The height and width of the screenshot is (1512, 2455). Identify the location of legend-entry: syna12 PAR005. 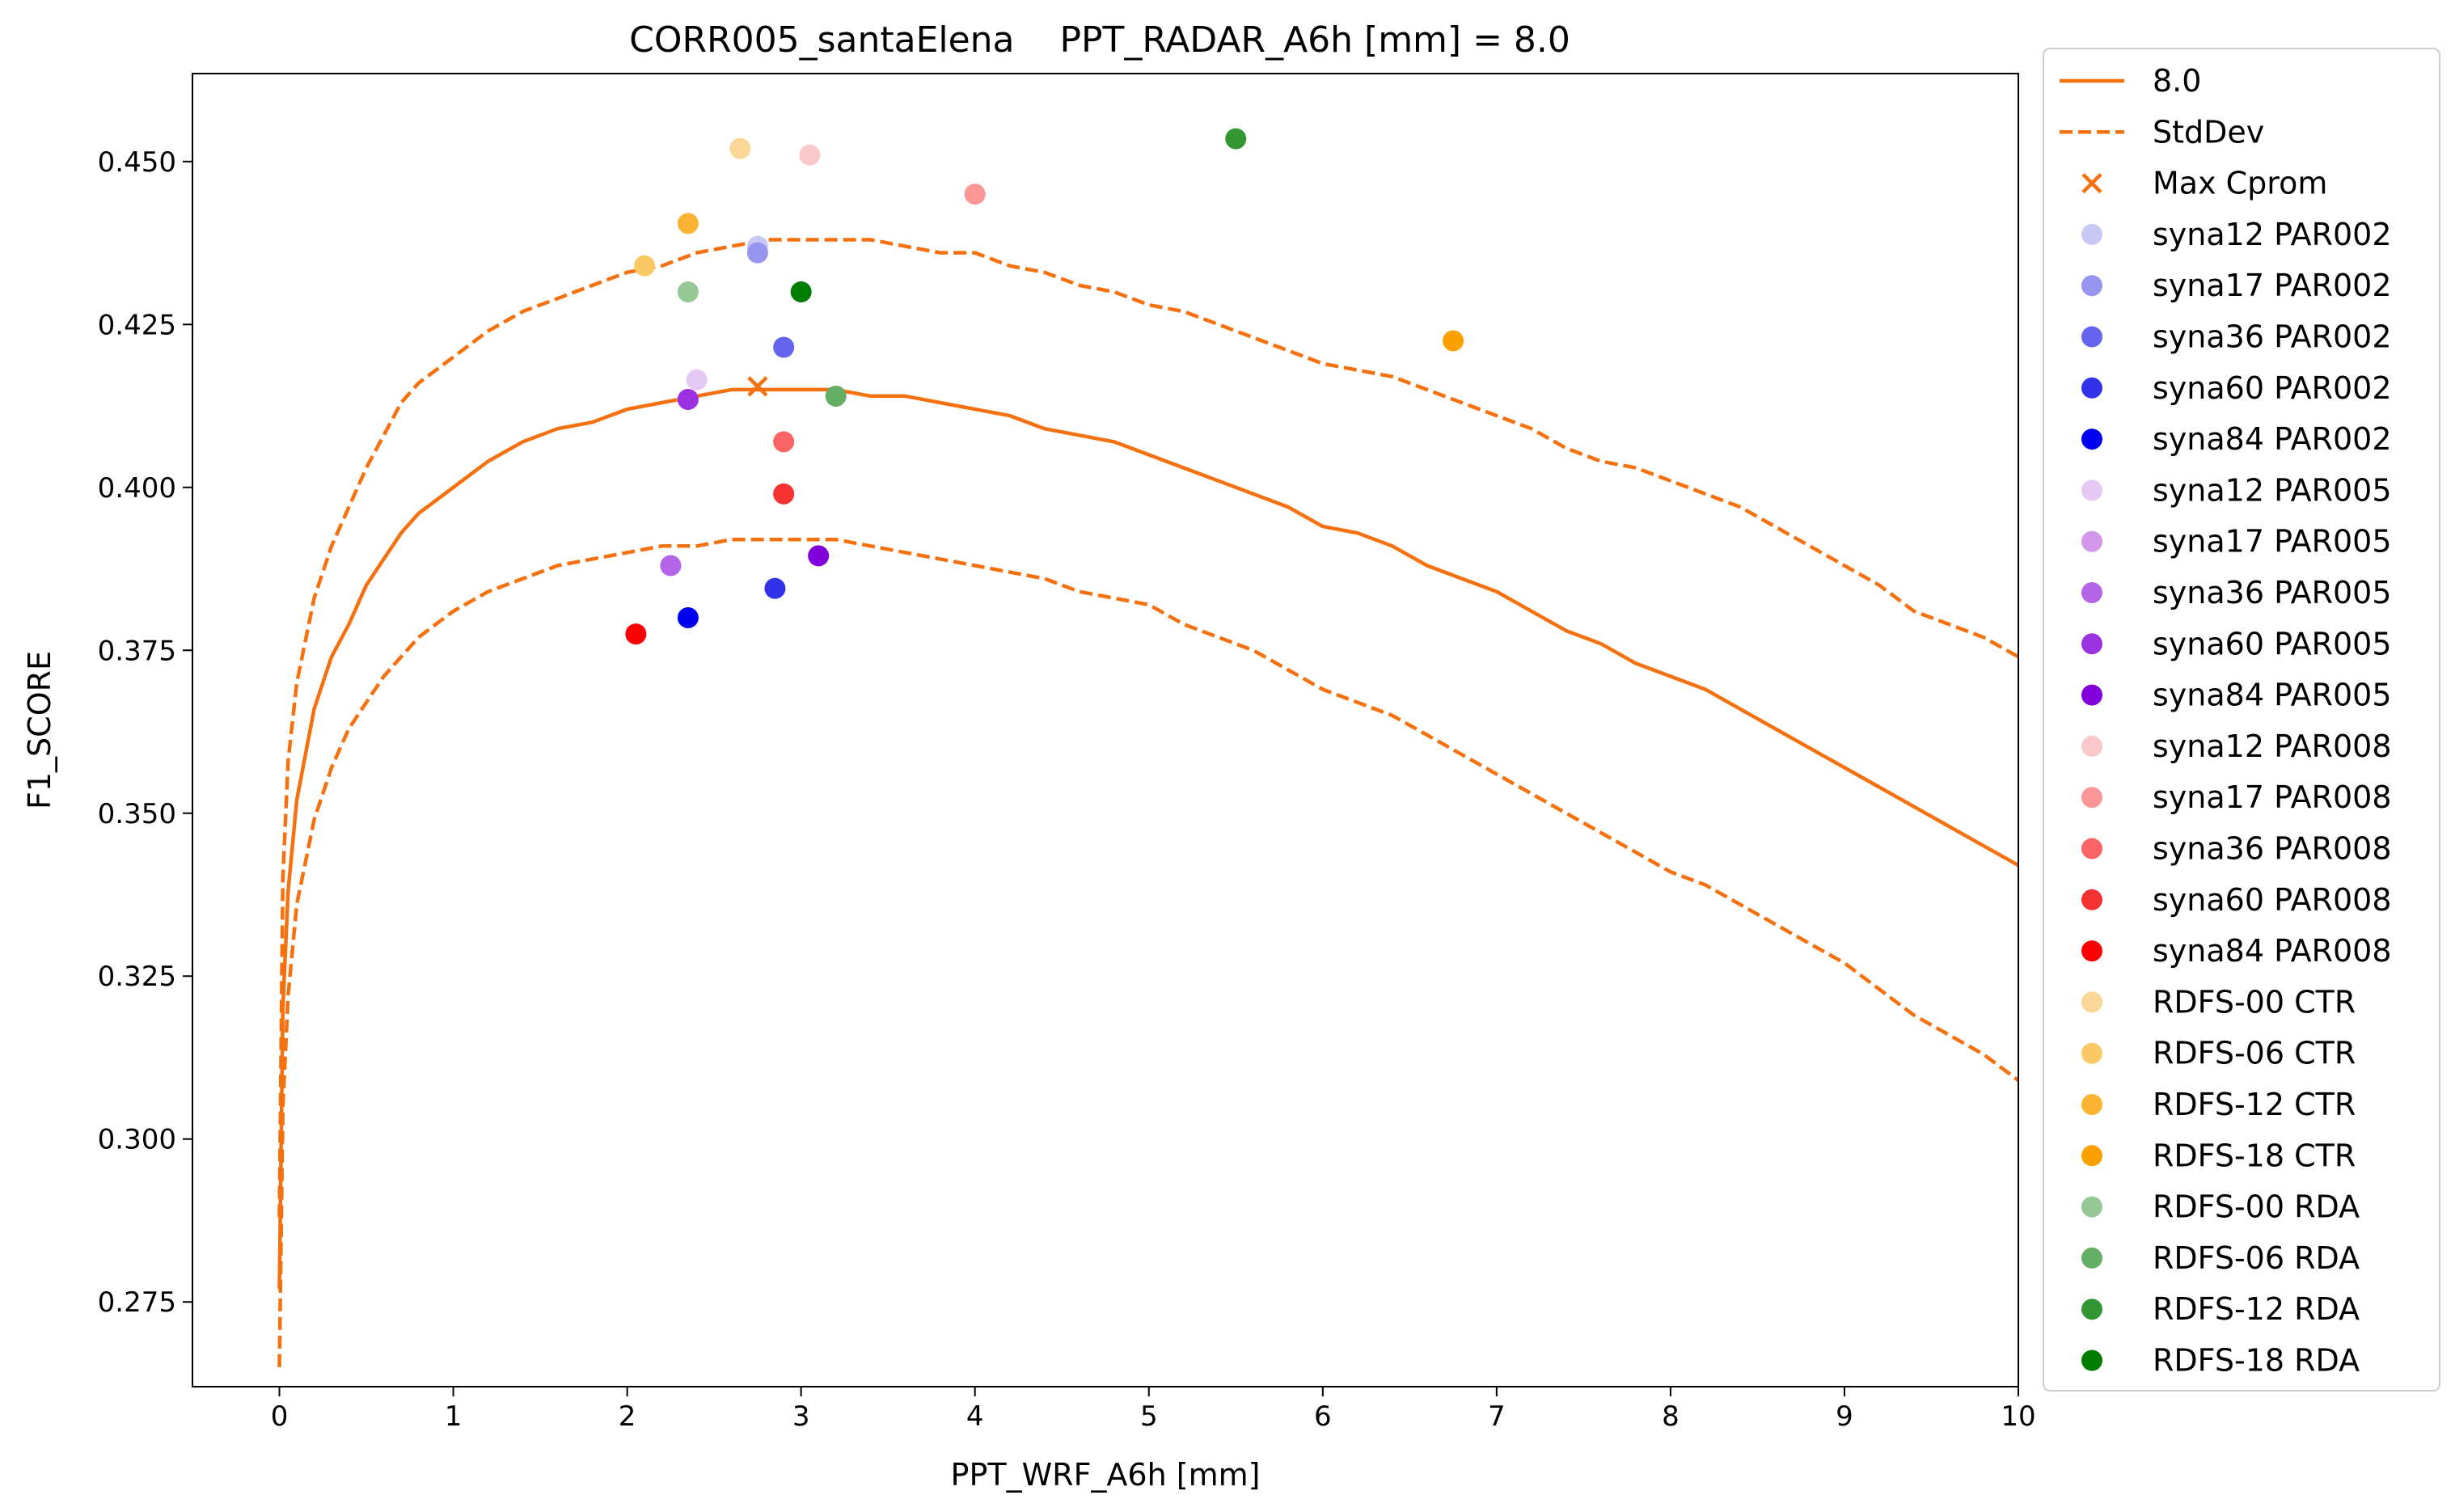
(2236, 490).